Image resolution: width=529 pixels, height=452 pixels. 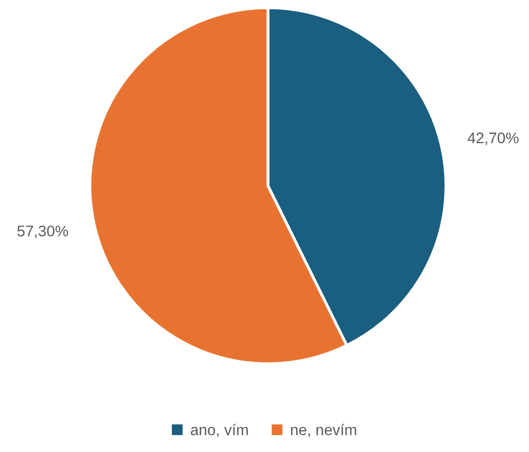 I want to click on data-label: 57,30%, so click(x=42, y=232).